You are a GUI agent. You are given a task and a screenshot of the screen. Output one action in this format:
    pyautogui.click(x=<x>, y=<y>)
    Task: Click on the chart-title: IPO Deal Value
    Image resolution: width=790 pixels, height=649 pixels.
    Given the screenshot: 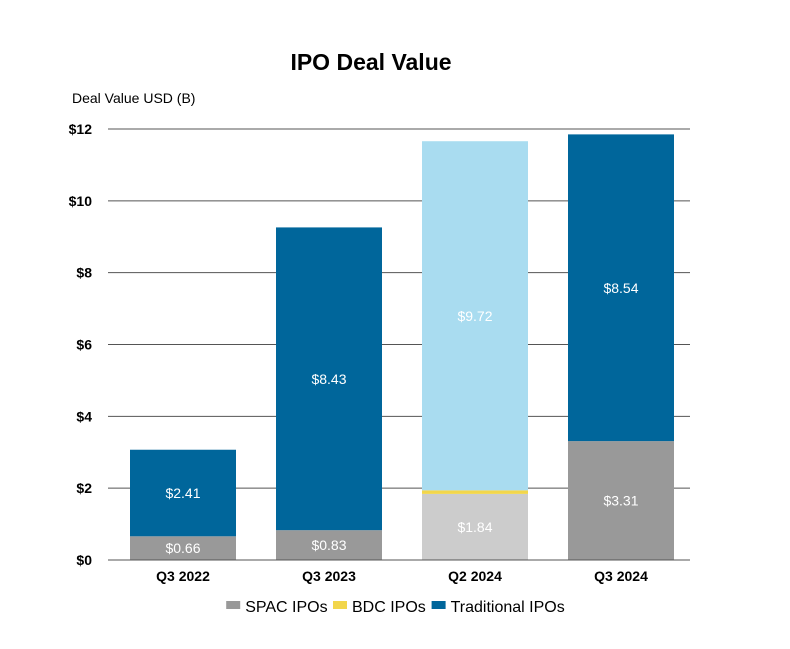 What is the action you would take?
    pyautogui.click(x=370, y=62)
    